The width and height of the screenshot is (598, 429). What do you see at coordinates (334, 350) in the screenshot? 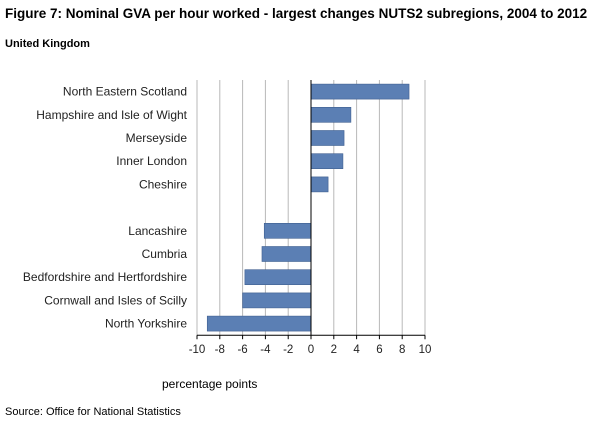
I see `x-tick-label: 2` at bounding box center [334, 350].